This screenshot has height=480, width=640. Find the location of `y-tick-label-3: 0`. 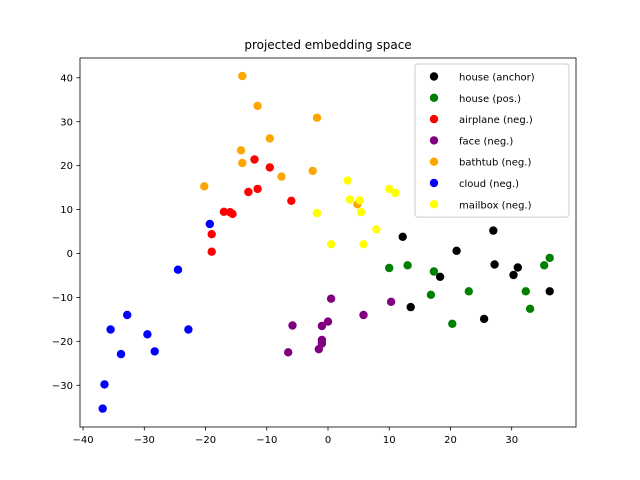

y-tick-label-3: 0 is located at coordinates (70, 254).